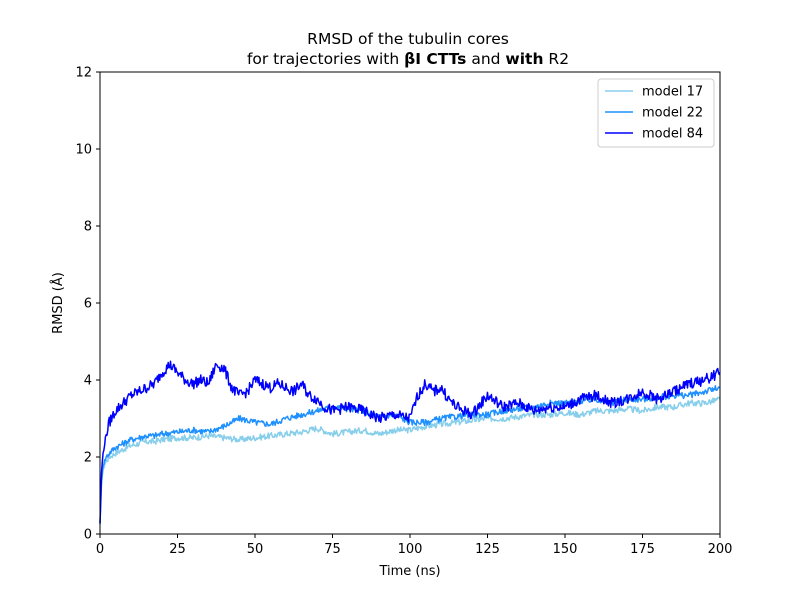  Describe the element at coordinates (672, 113) in the screenshot. I see `legend-label: model 22` at that location.